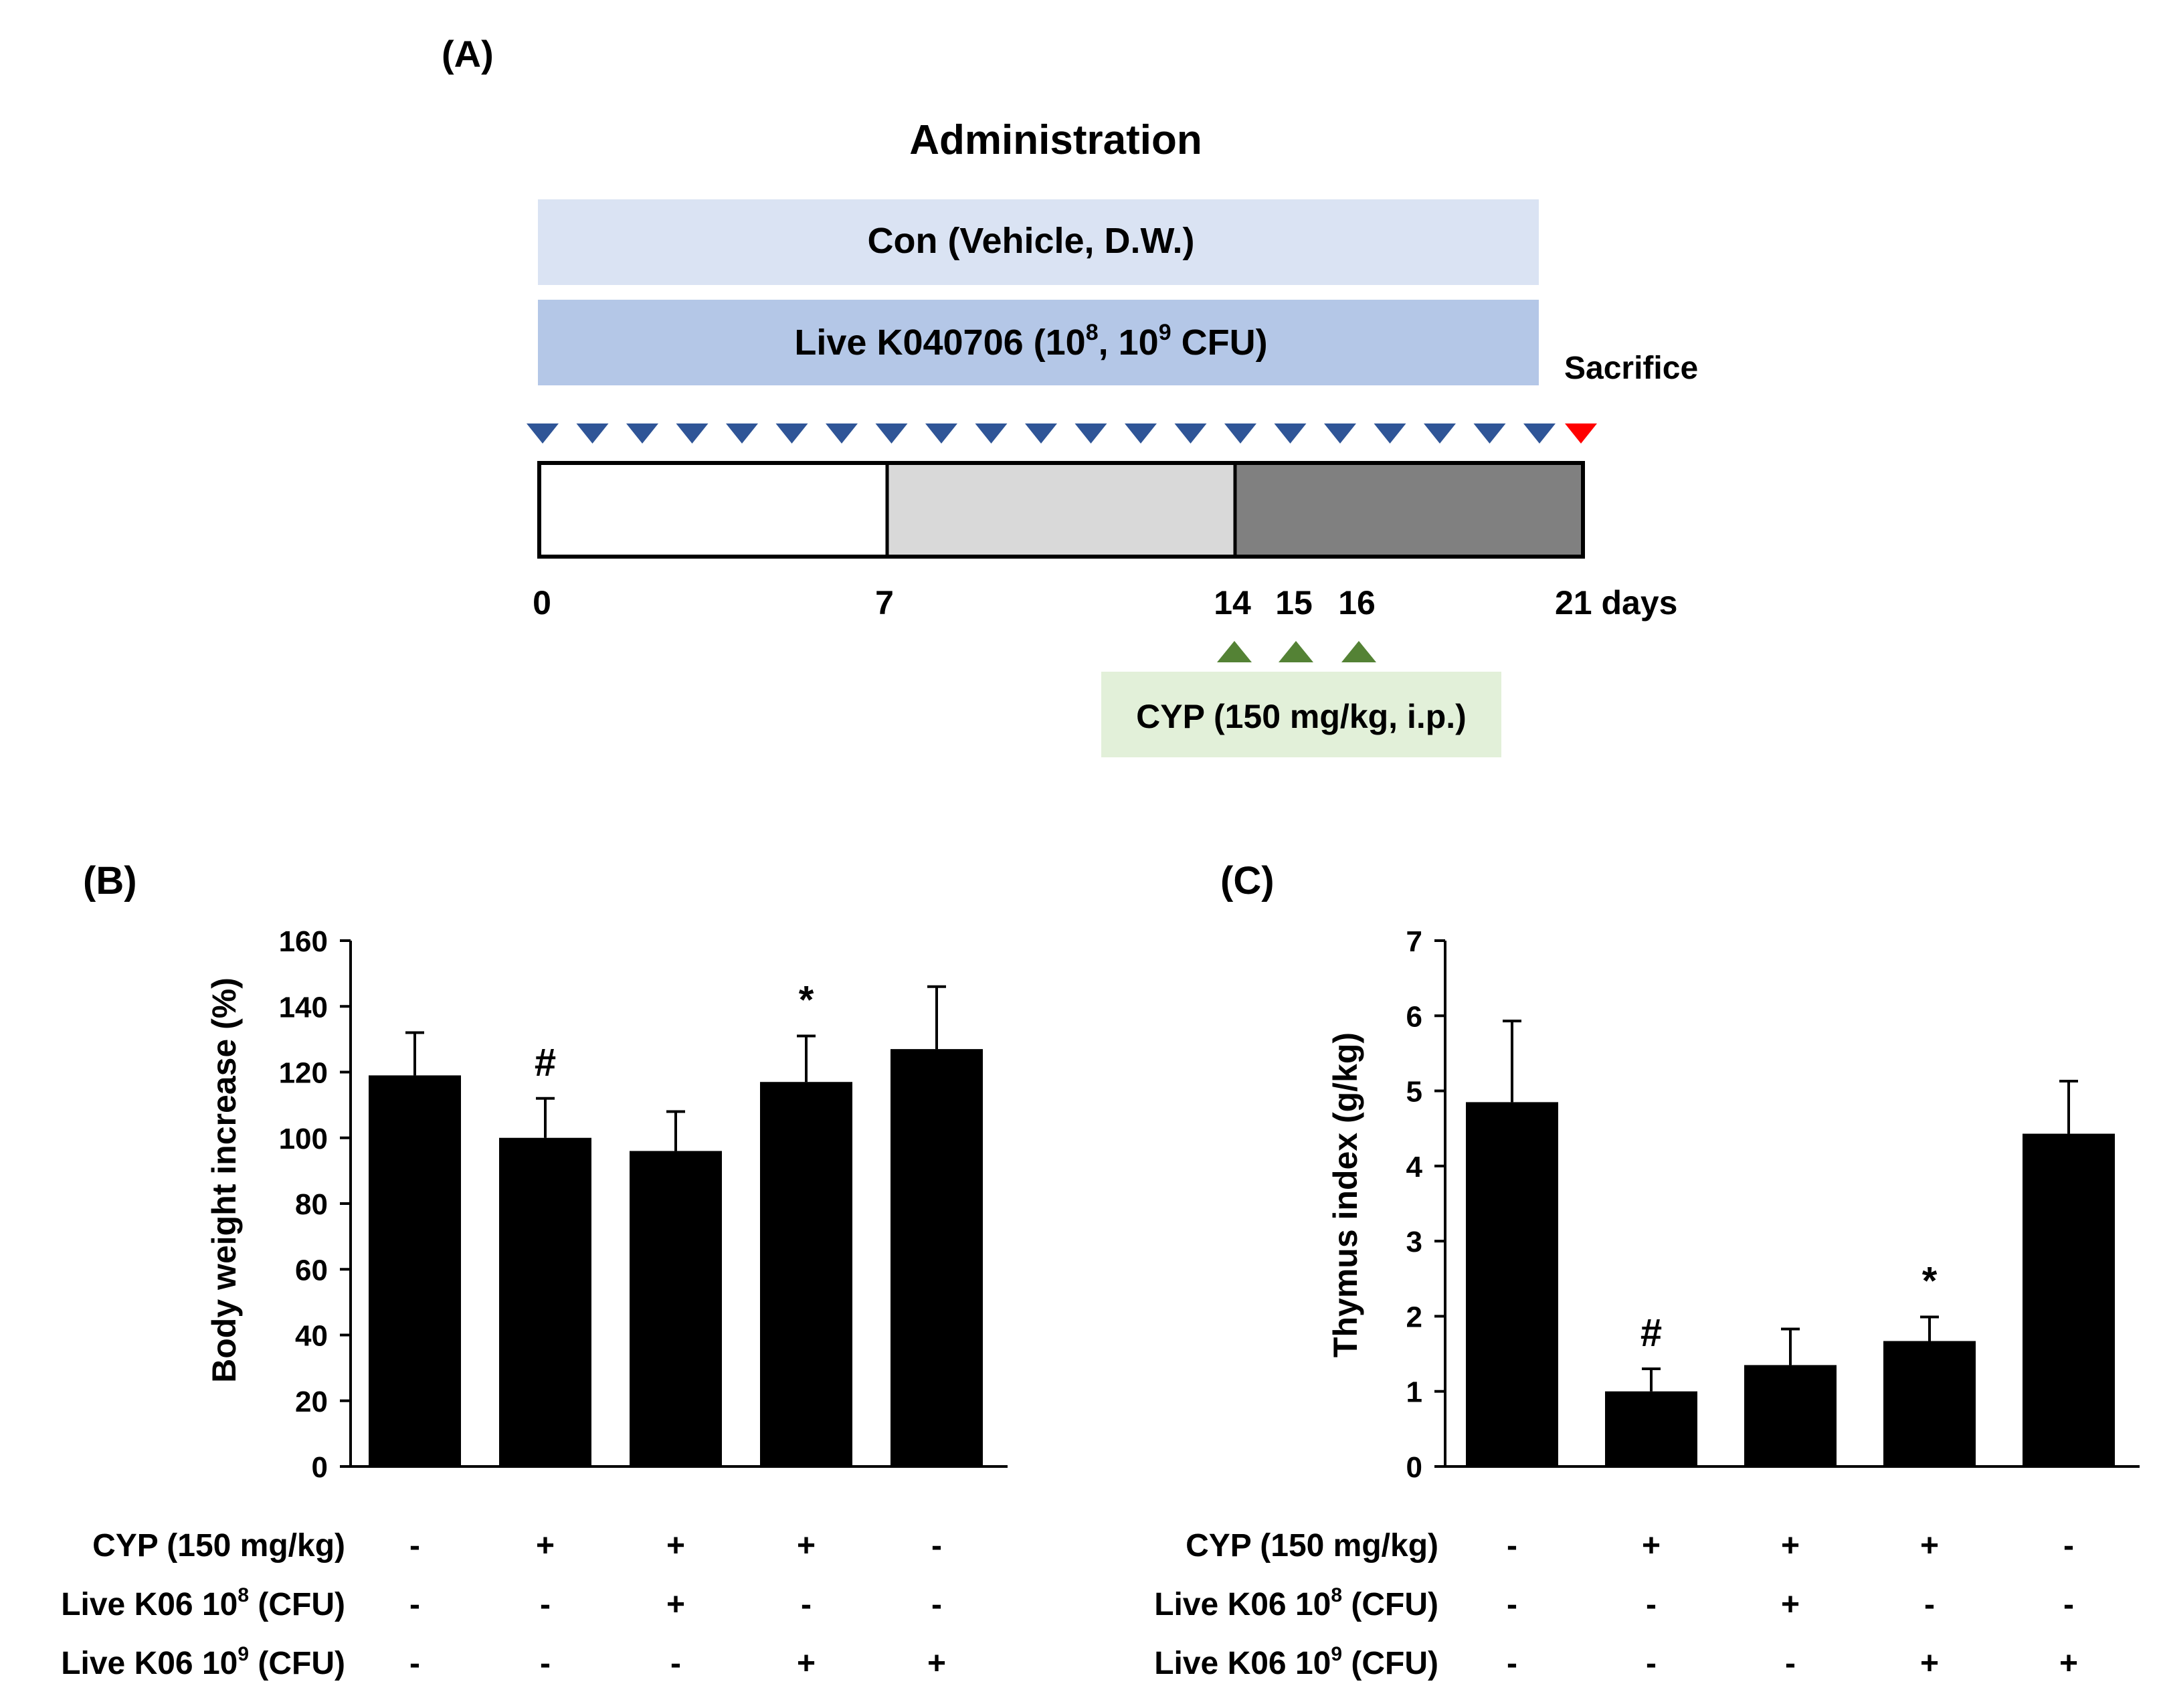 Image resolution: width=2157 pixels, height=1708 pixels. Describe the element at coordinates (1631, 368) in the screenshot. I see `sacrifice-label: Sacrifice` at that location.